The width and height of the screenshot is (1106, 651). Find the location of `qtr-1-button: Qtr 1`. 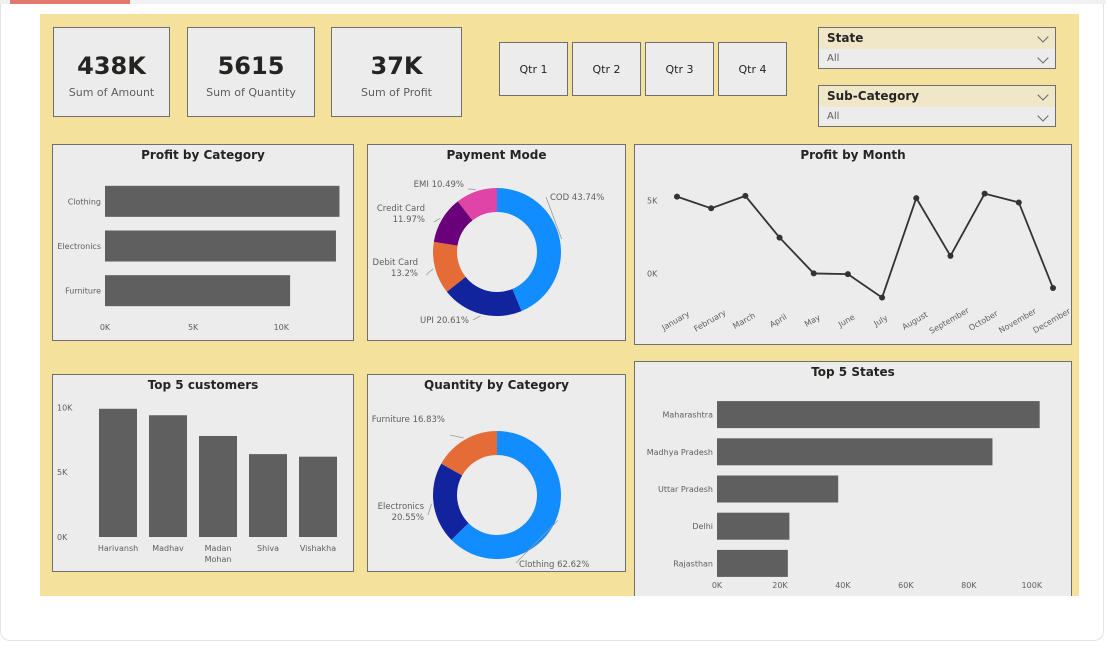

qtr-1-button: Qtr 1 is located at coordinates (533, 69).